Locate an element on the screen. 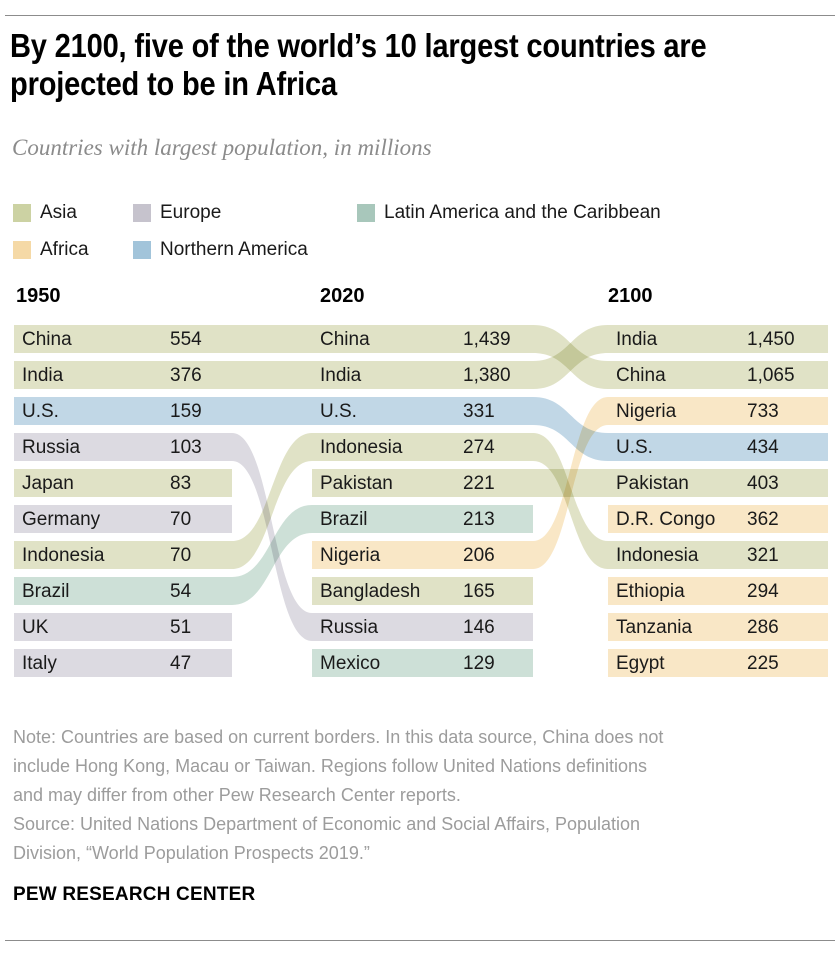 The image size is (840, 954). country-bar-2020-pakistan: Pakistan 221 is located at coordinates (422, 483).